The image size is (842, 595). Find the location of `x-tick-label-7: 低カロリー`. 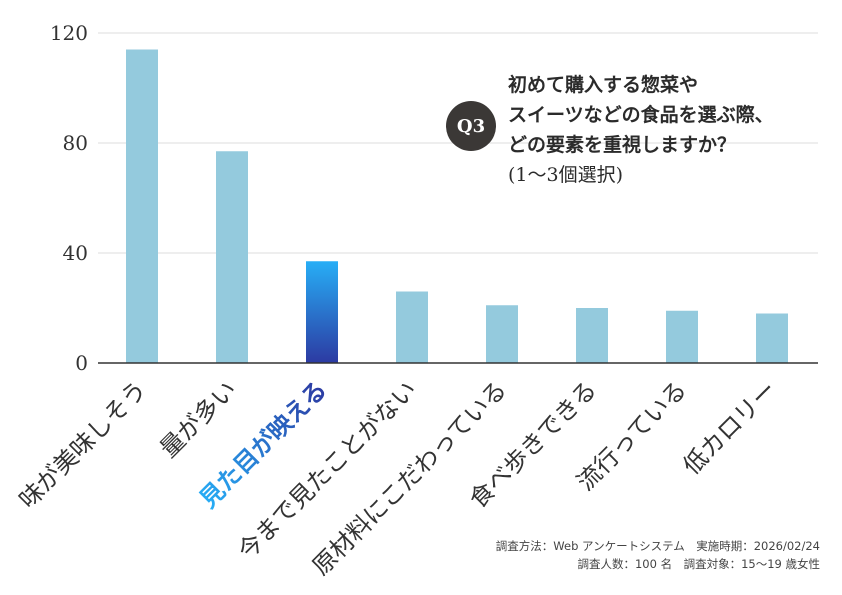

x-tick-label-7: 低カロリー is located at coordinates (730, 427).